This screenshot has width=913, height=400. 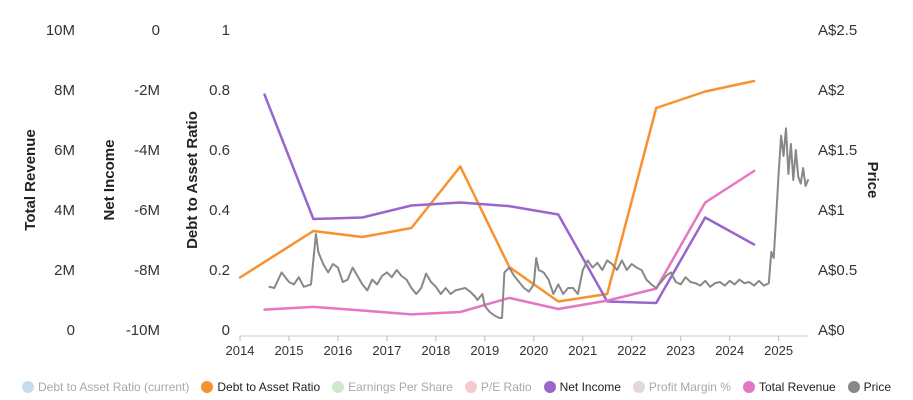 I want to click on legend-item-debt-to-asset-ratio-current: Debt to Asset Ratio (current), so click(x=105, y=387).